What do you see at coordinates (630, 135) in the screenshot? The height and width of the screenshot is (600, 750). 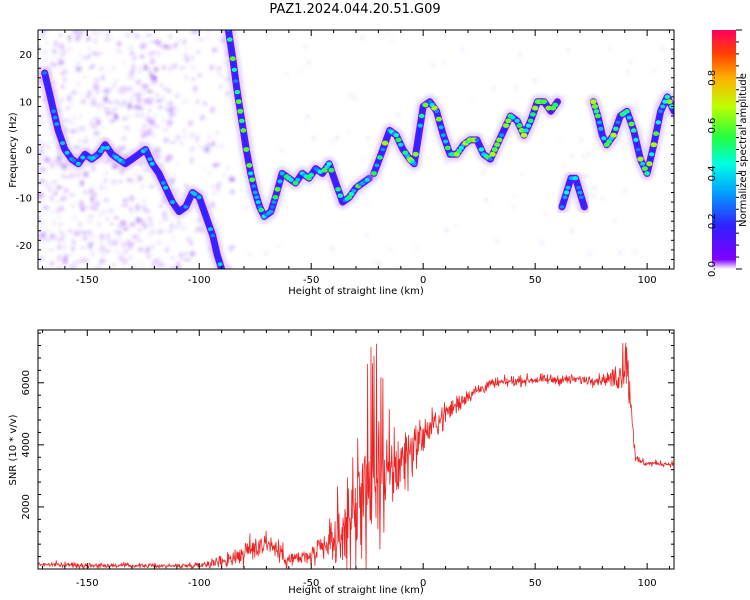 I see `spectrogram-trace` at bounding box center [630, 135].